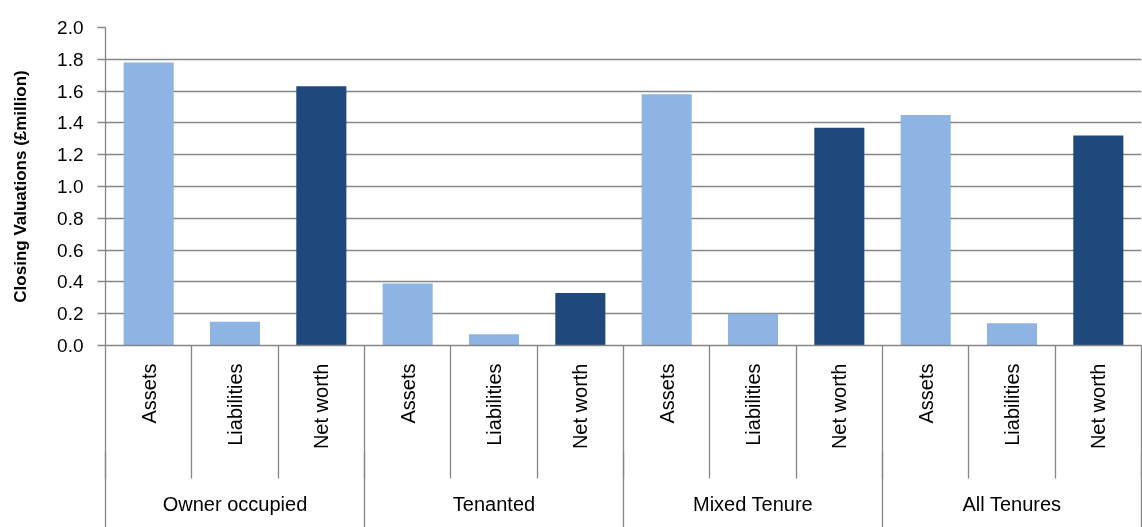 The height and width of the screenshot is (527, 1142). I want to click on y-tick-label: 1.6, so click(70, 91).